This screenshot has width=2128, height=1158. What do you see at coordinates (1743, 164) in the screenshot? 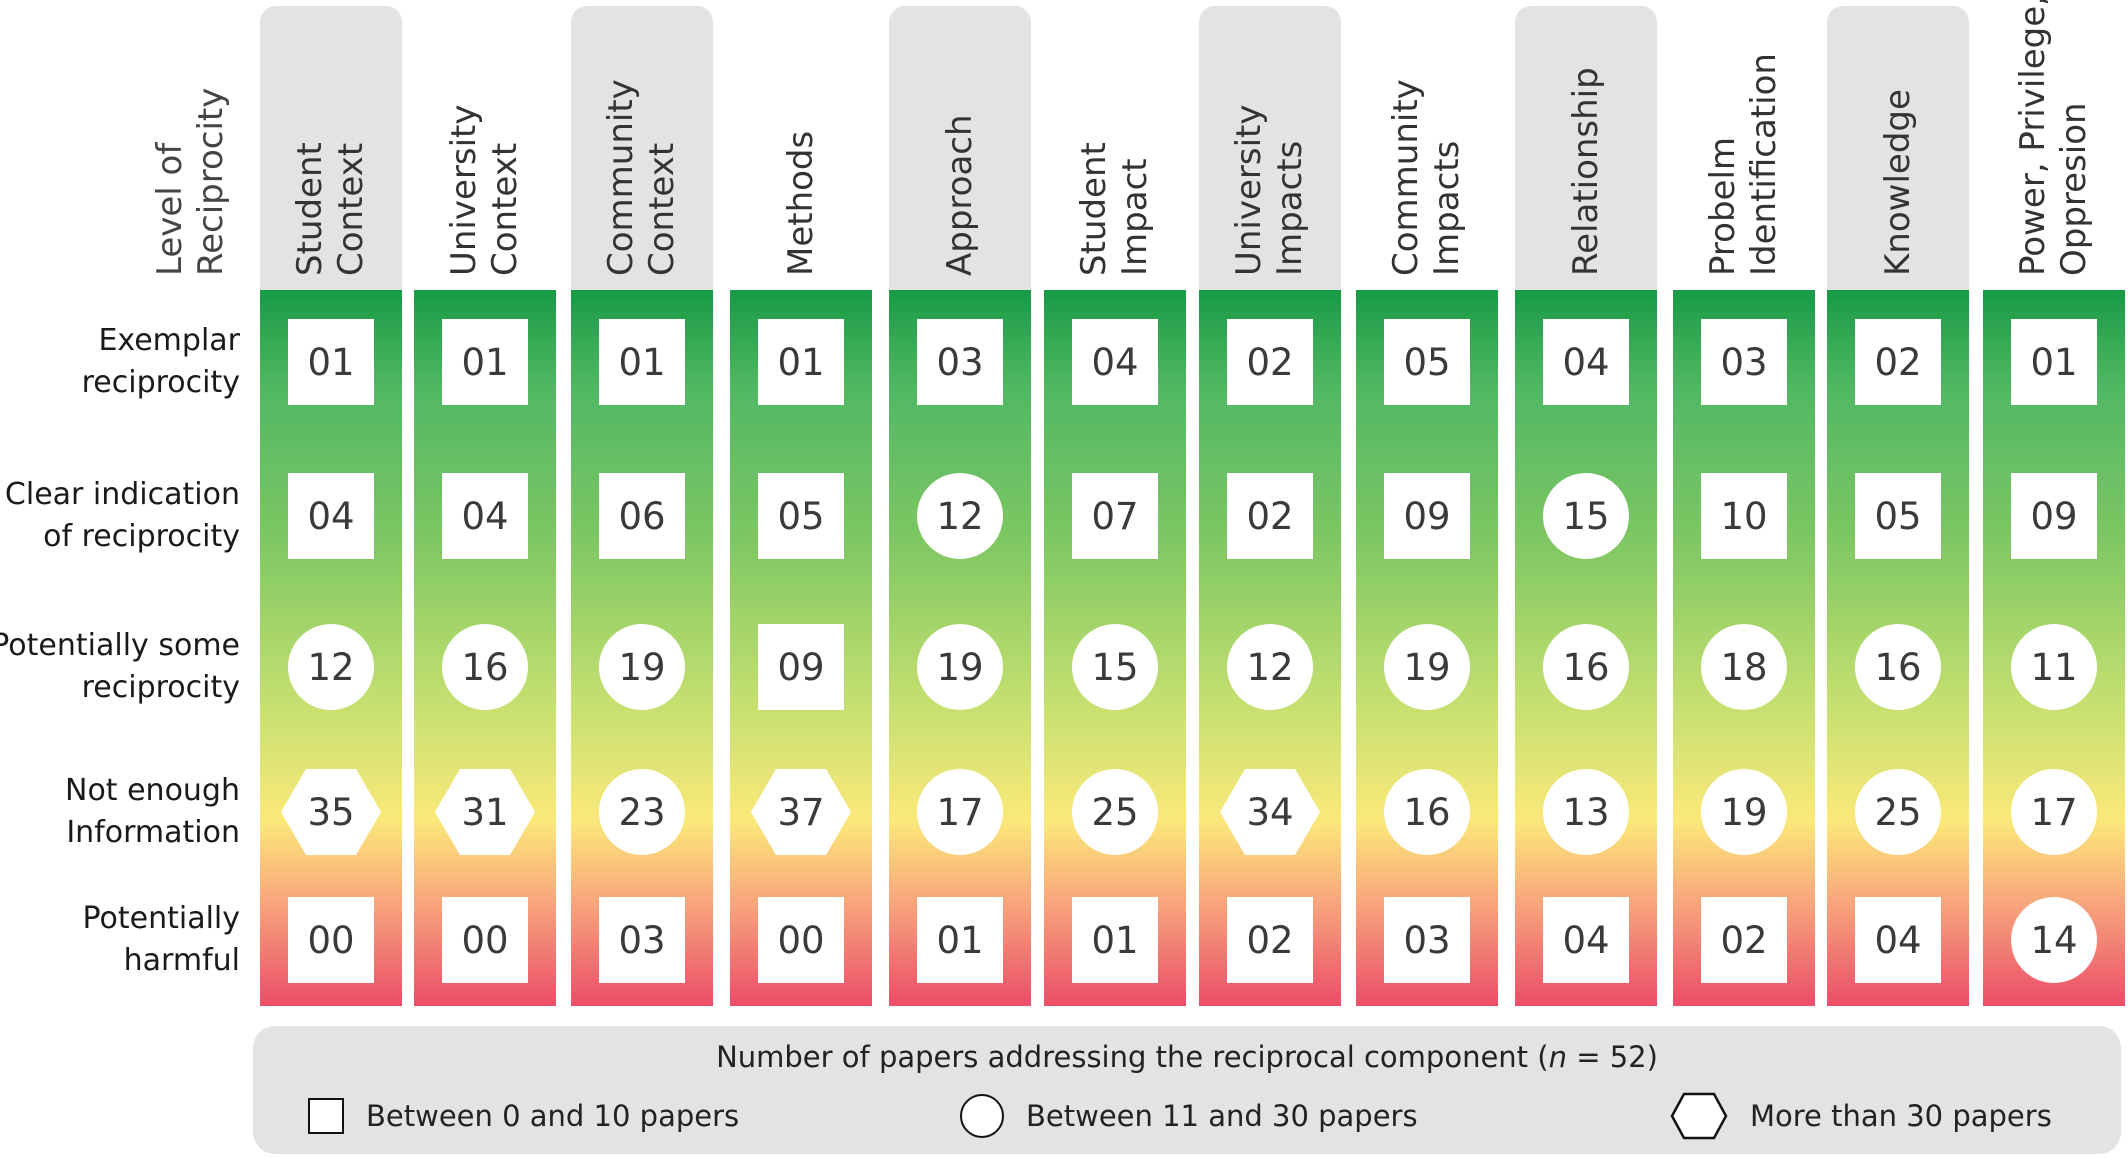
I see `column-header-label: Probelm Identification` at bounding box center [1743, 164].